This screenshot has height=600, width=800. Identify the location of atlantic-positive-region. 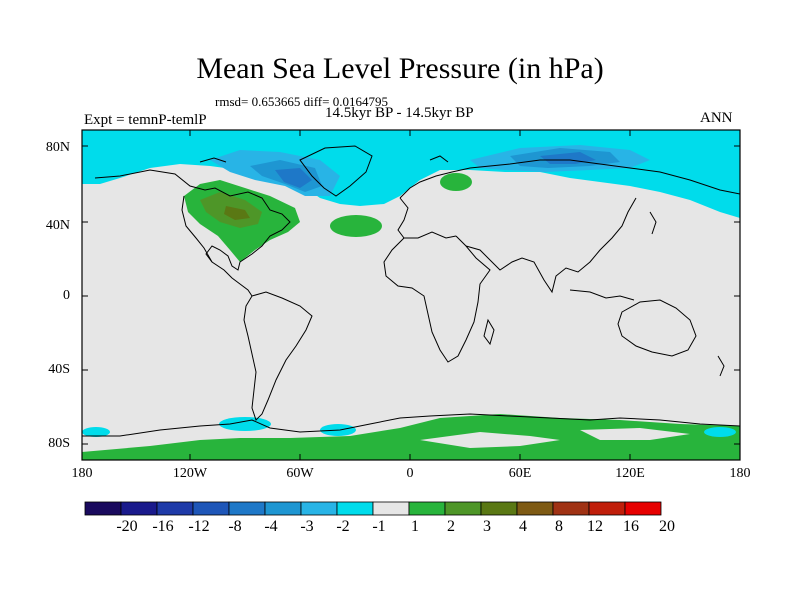
(356, 226).